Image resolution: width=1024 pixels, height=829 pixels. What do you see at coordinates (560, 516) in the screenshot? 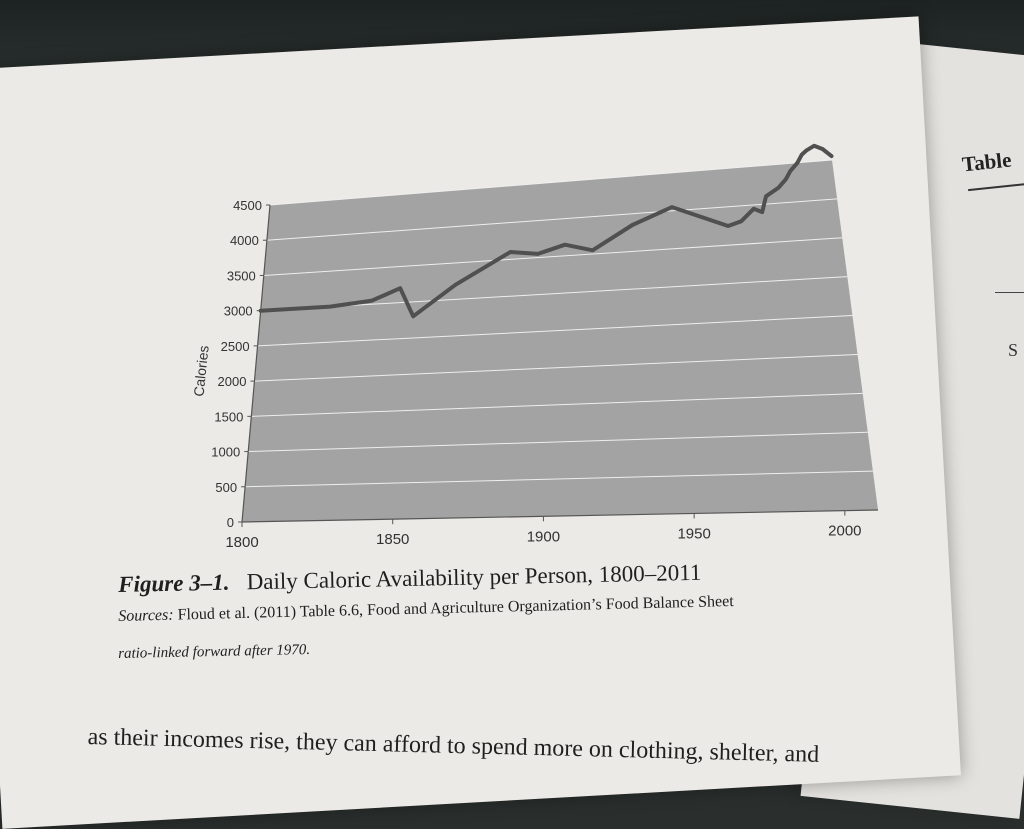
I see `x-axis` at bounding box center [560, 516].